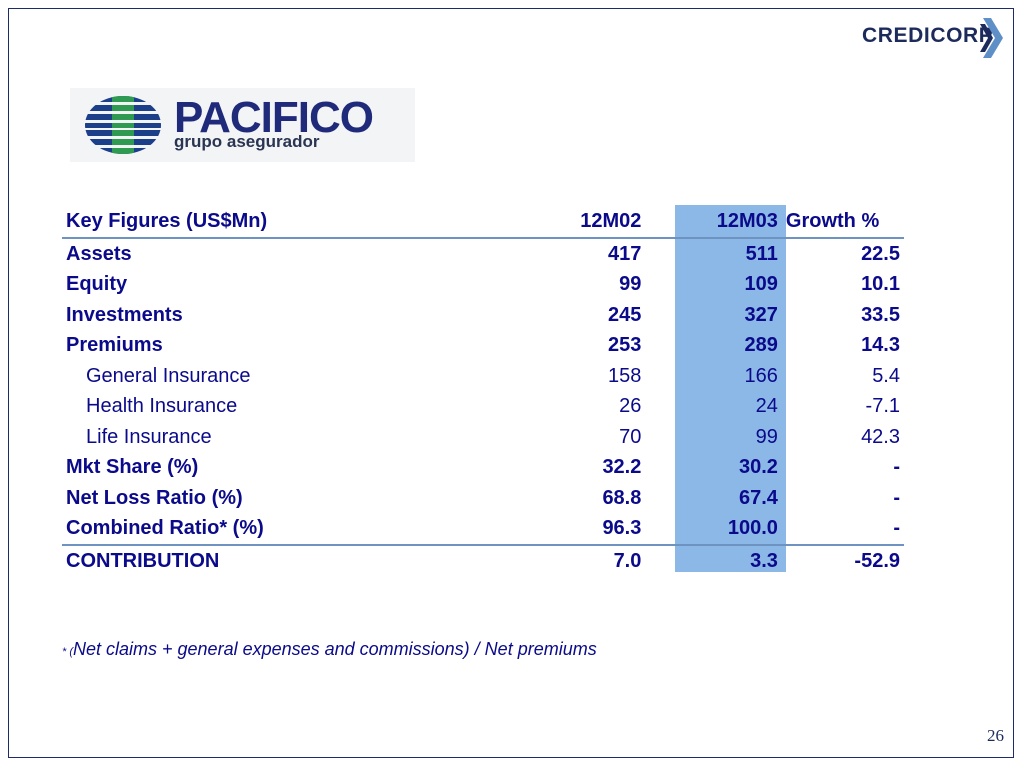 This screenshot has width=1024, height=768. Describe the element at coordinates (483, 315) in the screenshot. I see `table-row: Investments 245 327 33.5` at that location.